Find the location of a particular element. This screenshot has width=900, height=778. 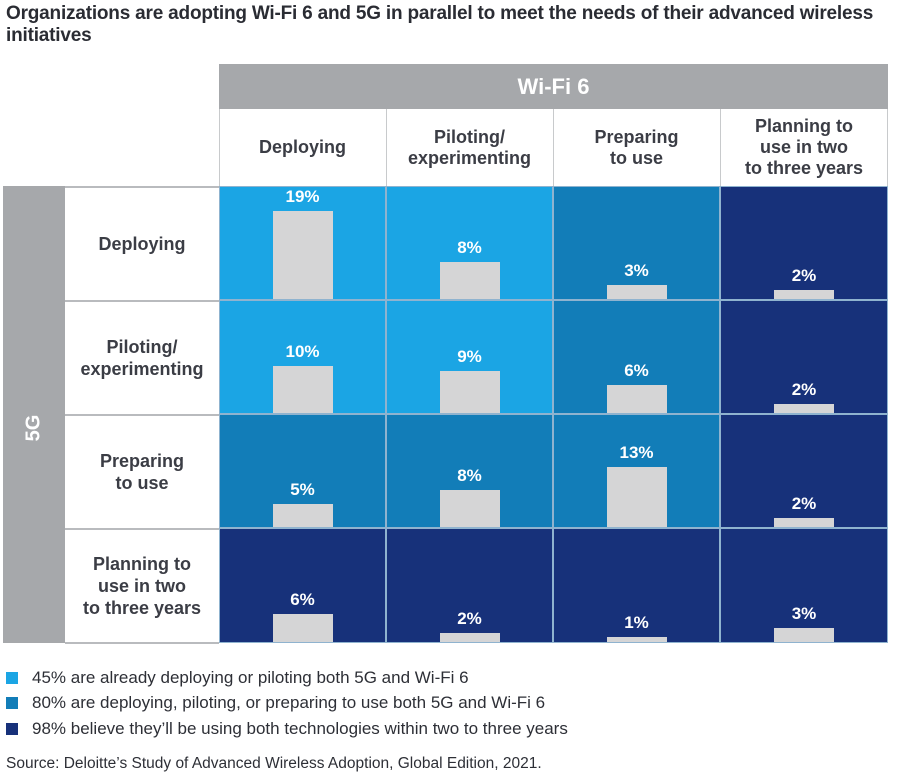

heatmap-cell-5g-planning-wifi-planning: 3% is located at coordinates (804, 585).